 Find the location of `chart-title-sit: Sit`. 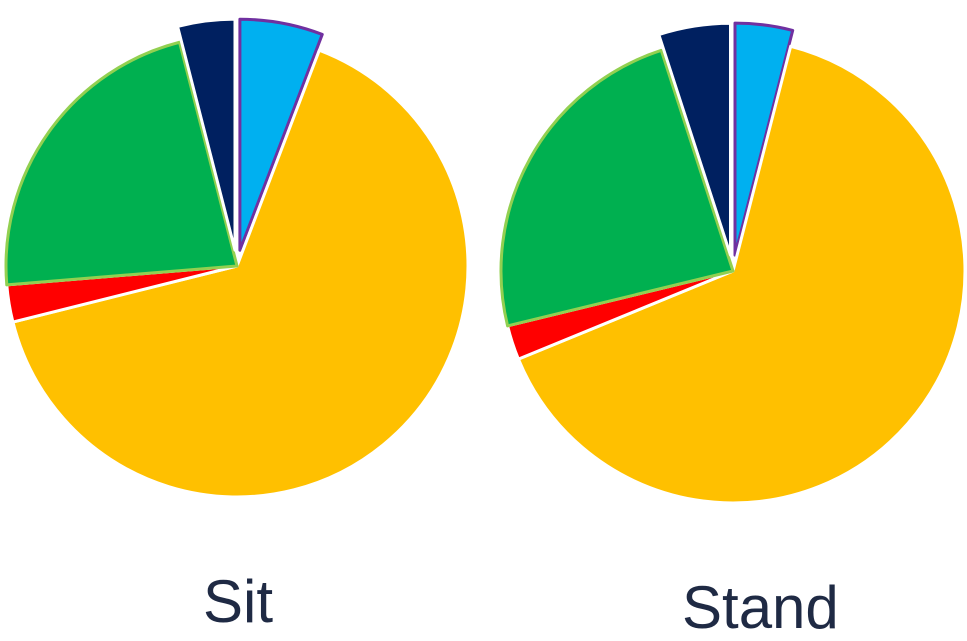

chart-title-sit: Sit is located at coordinates (238, 601).